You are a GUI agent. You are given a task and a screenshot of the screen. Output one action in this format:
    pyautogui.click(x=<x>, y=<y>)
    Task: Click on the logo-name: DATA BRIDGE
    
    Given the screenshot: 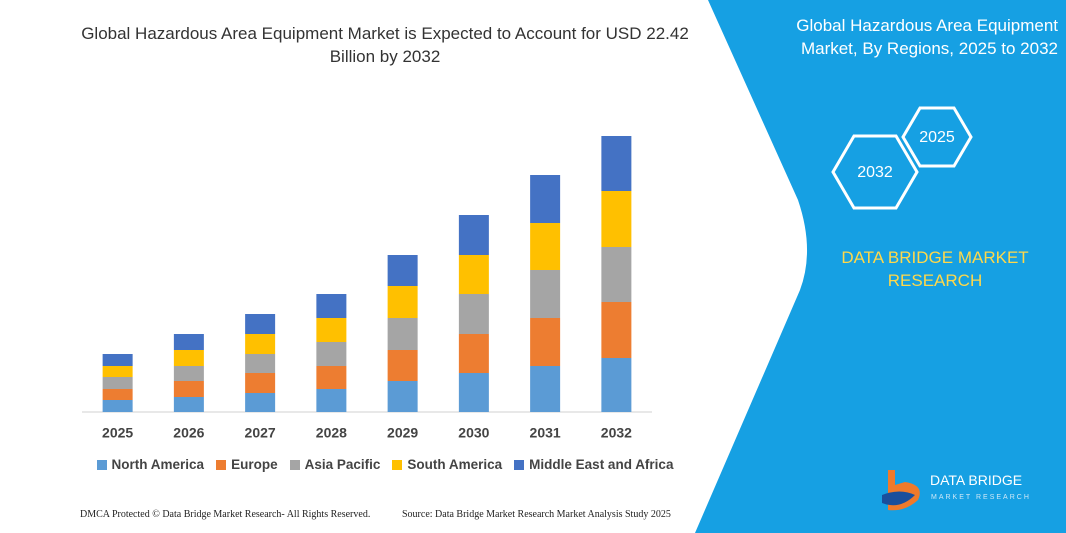 What is the action you would take?
    pyautogui.click(x=976, y=480)
    